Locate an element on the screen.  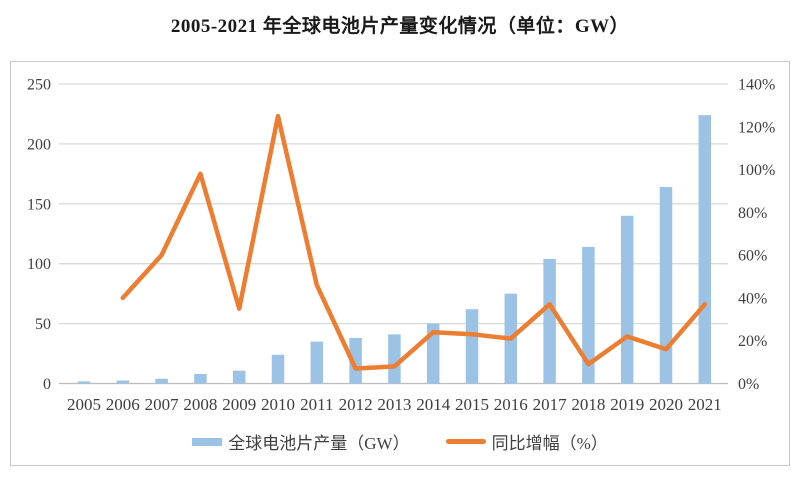
legend: 全球电池片产量（GW） 同比增幅（%） is located at coordinates (400, 441).